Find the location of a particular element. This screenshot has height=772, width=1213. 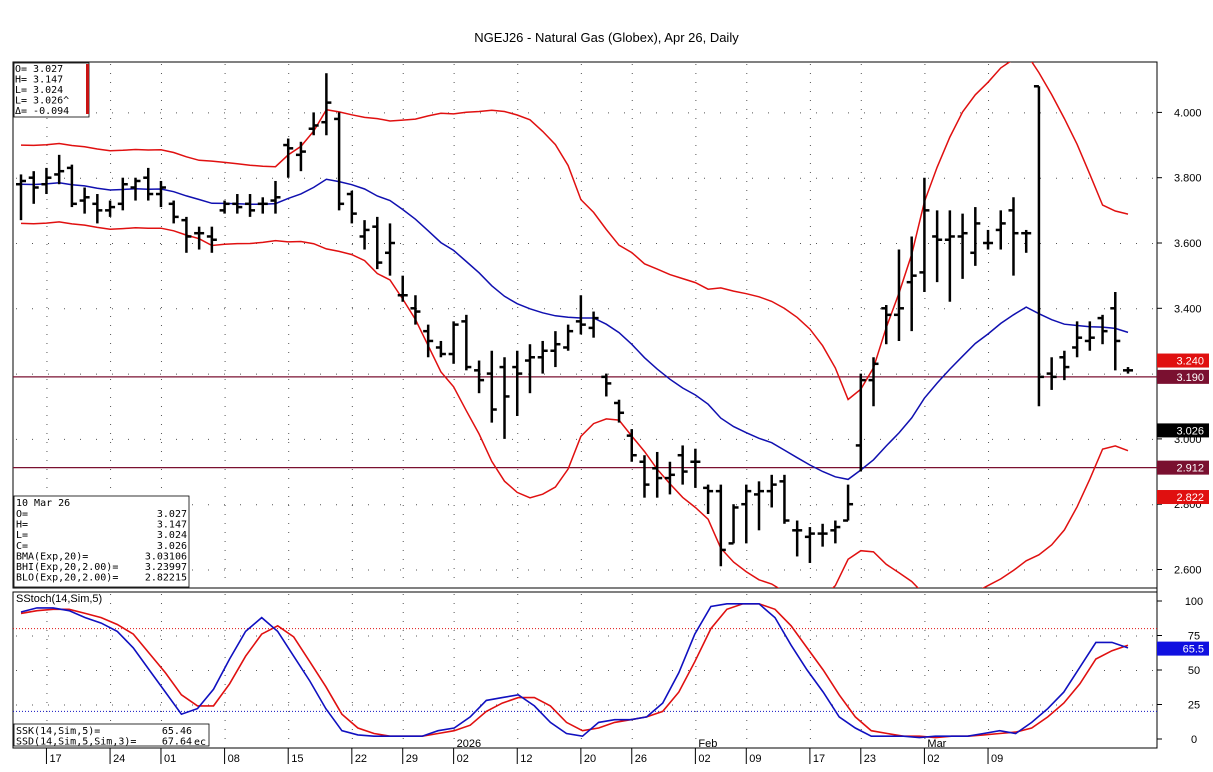

info-row-value: 3.024 is located at coordinates (172, 535).